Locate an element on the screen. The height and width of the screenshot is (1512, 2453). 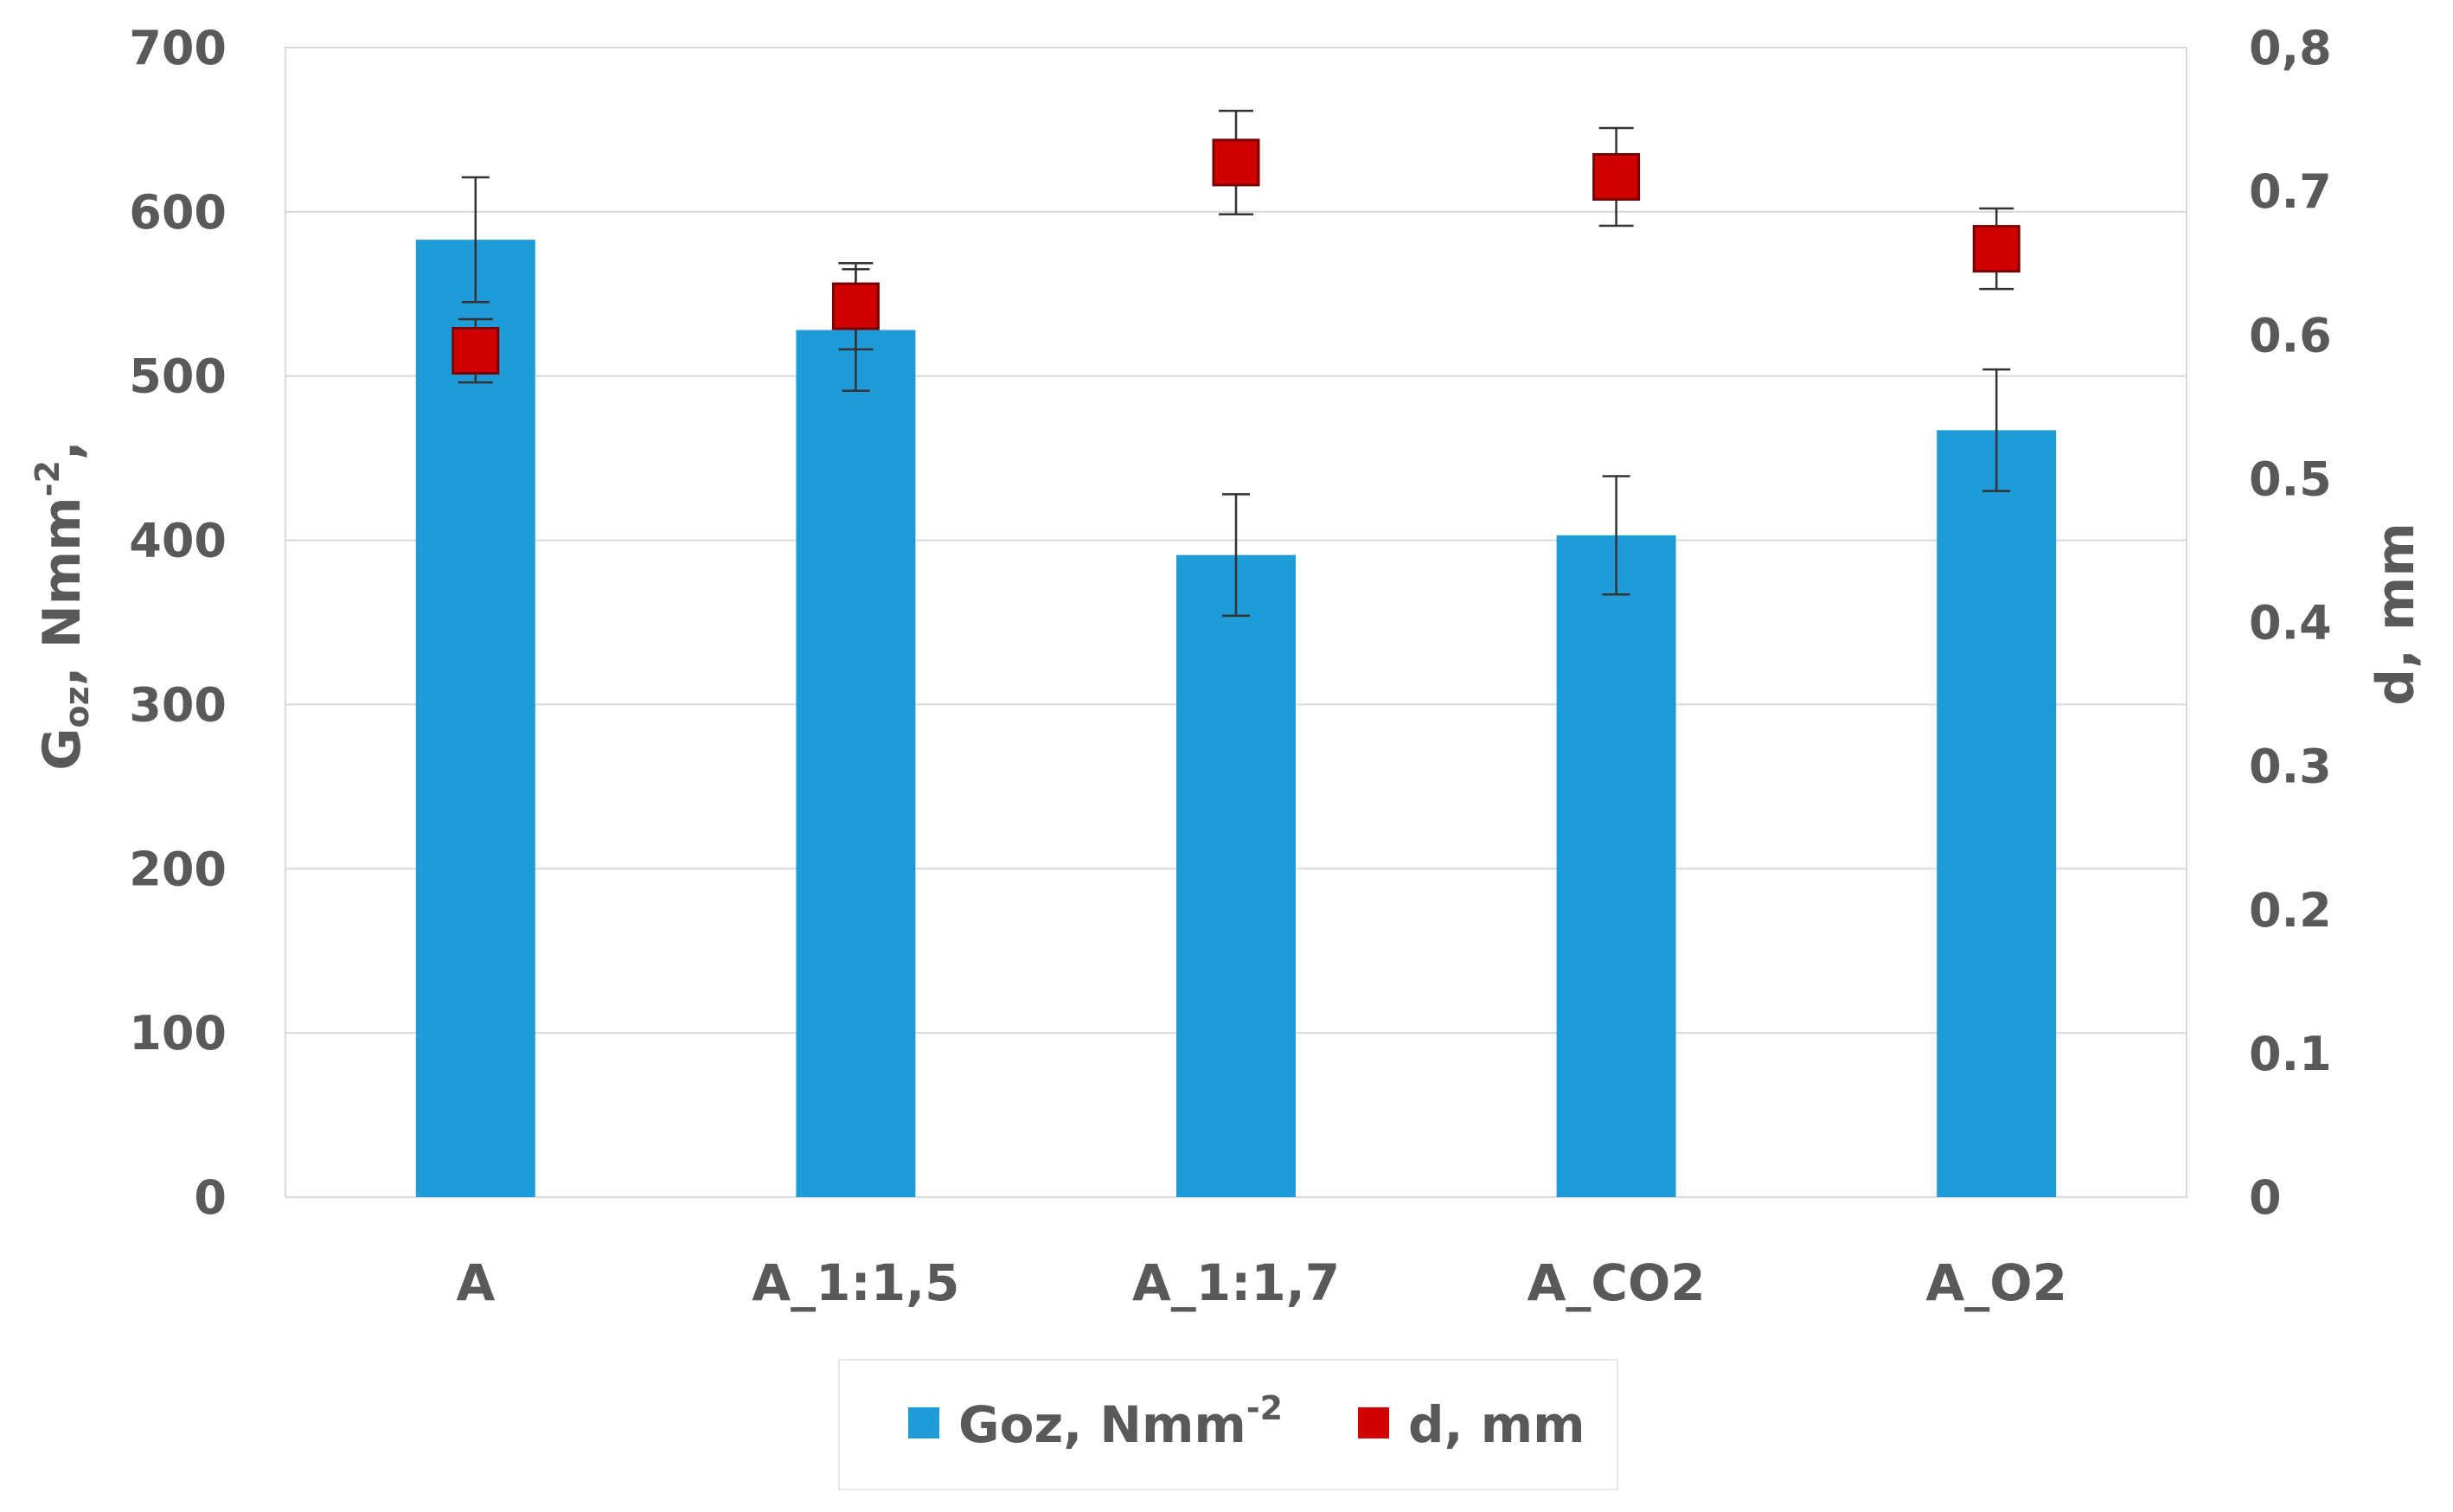
category-labels: A A_1:1,5 A_1:1,7 A_CO2 A_O2 is located at coordinates (1262, 1282).